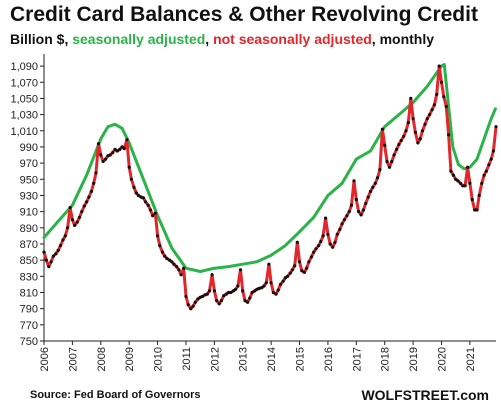 This screenshot has height=412, width=501. Describe the element at coordinates (29, 196) in the screenshot. I see `y-tick-label: 930` at that location.